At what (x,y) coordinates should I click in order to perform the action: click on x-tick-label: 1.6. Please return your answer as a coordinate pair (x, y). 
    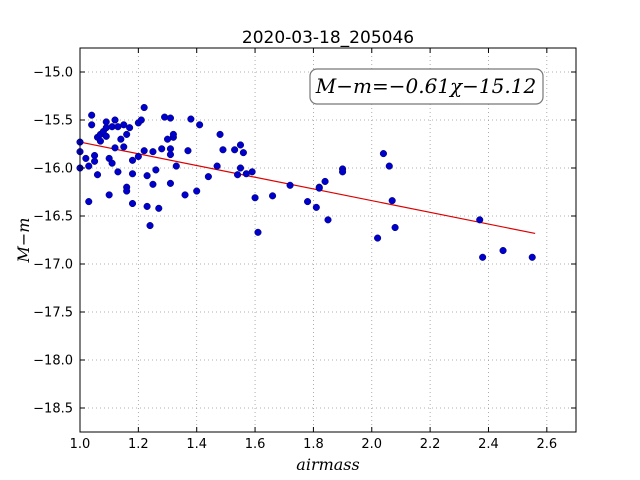
    Looking at the image, I should click on (255, 444).